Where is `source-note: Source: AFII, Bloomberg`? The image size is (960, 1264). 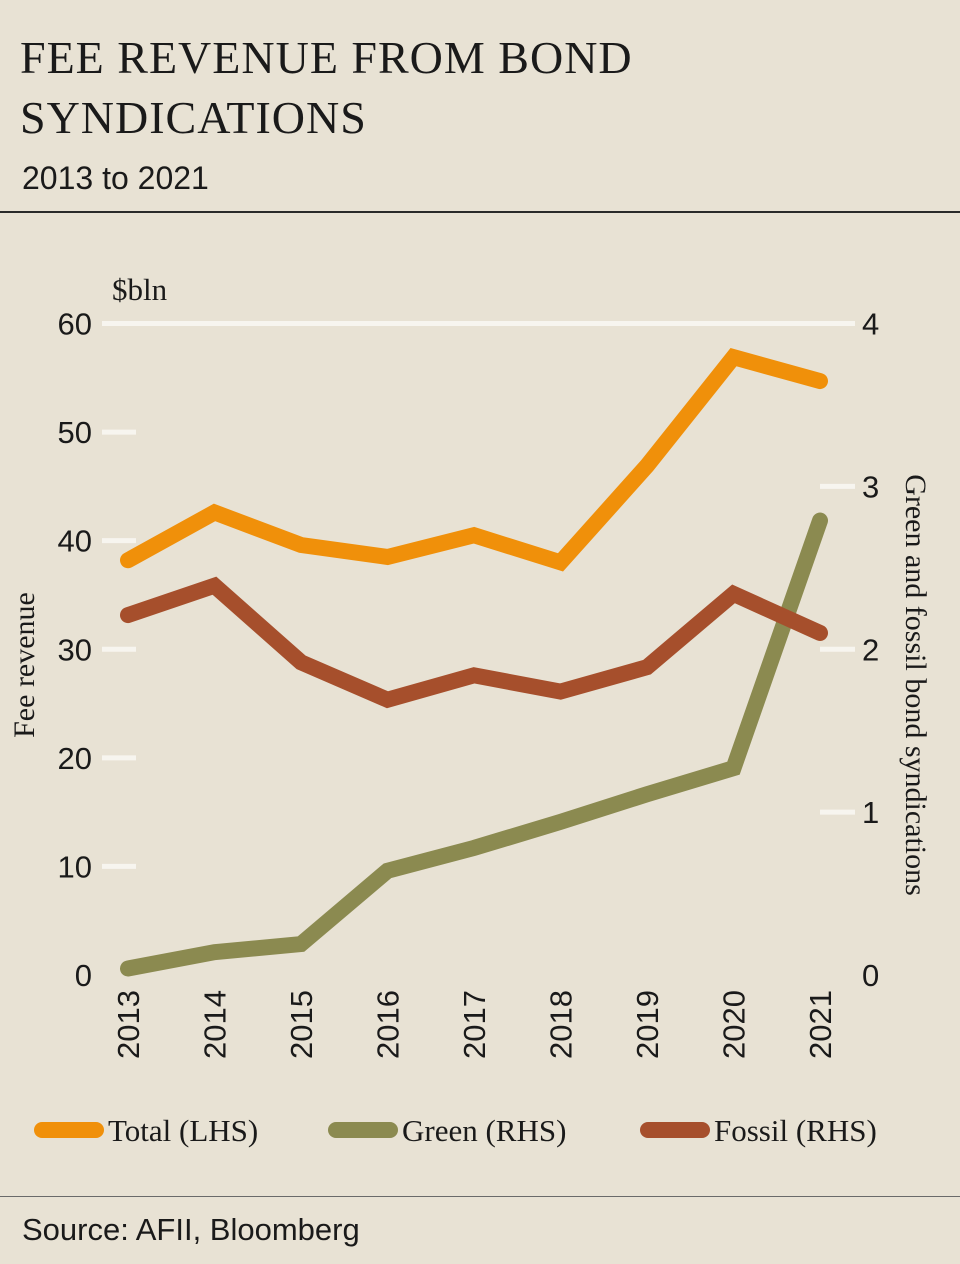 source-note: Source: AFII, Bloomberg is located at coordinates (191, 1229).